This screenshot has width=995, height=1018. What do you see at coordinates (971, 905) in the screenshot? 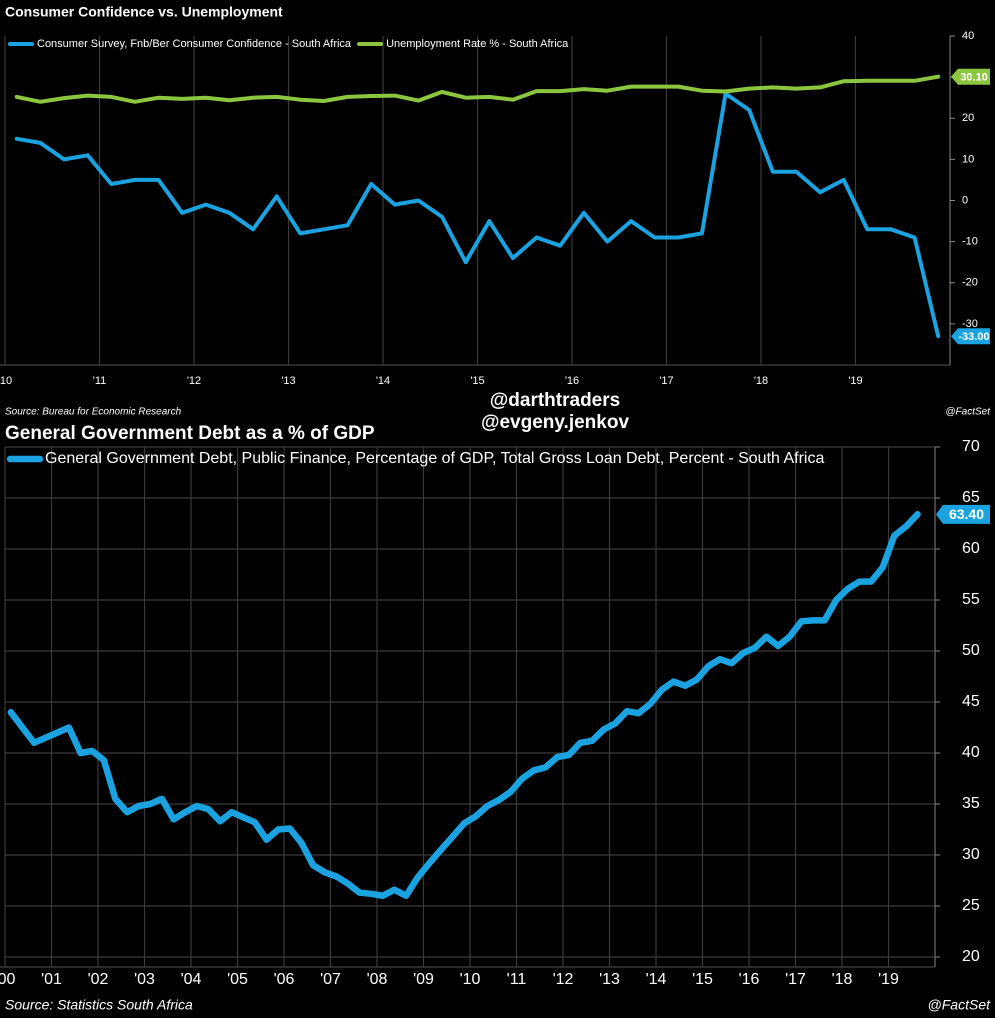
I see `y-tick-label: 25` at bounding box center [971, 905].